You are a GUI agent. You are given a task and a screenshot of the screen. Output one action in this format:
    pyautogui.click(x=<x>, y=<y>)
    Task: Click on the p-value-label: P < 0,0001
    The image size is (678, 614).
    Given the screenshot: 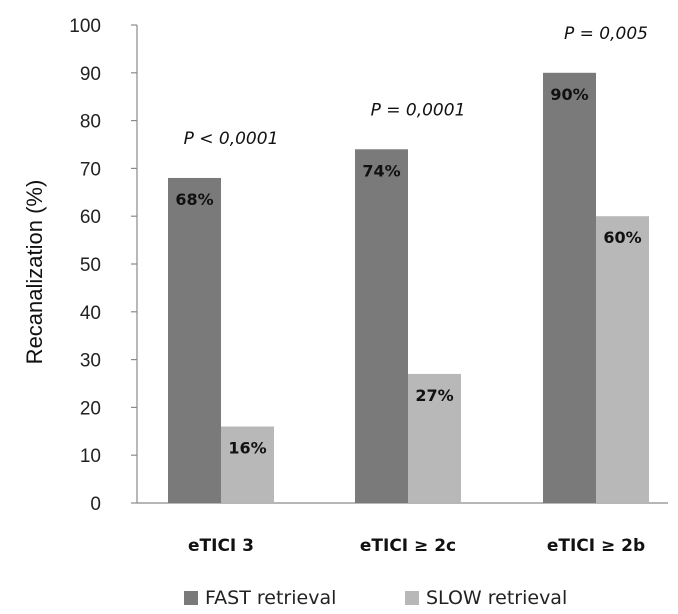 What is the action you would take?
    pyautogui.click(x=231, y=139)
    